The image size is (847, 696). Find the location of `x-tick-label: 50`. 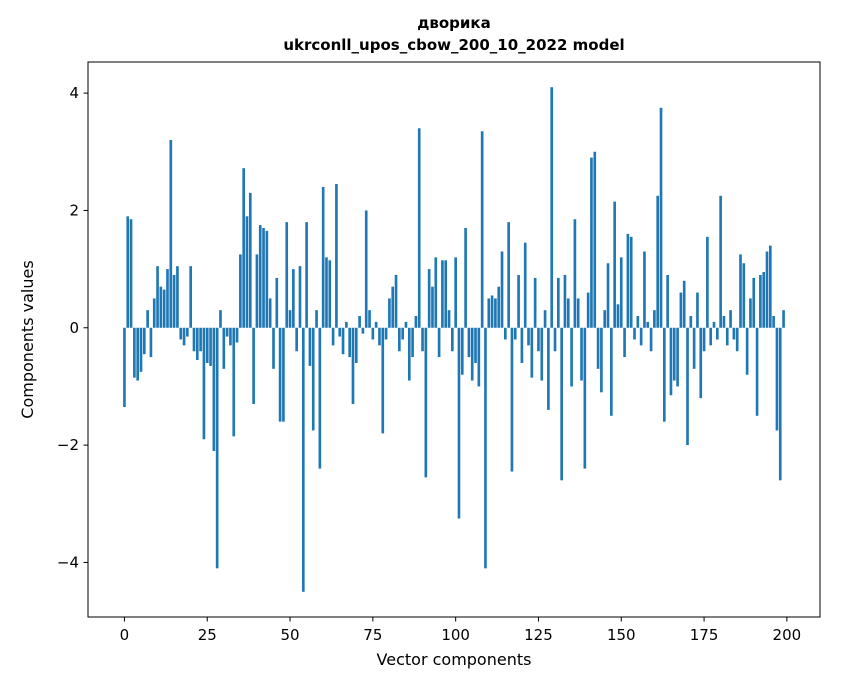

x-tick-label: 50 is located at coordinates (289, 635).